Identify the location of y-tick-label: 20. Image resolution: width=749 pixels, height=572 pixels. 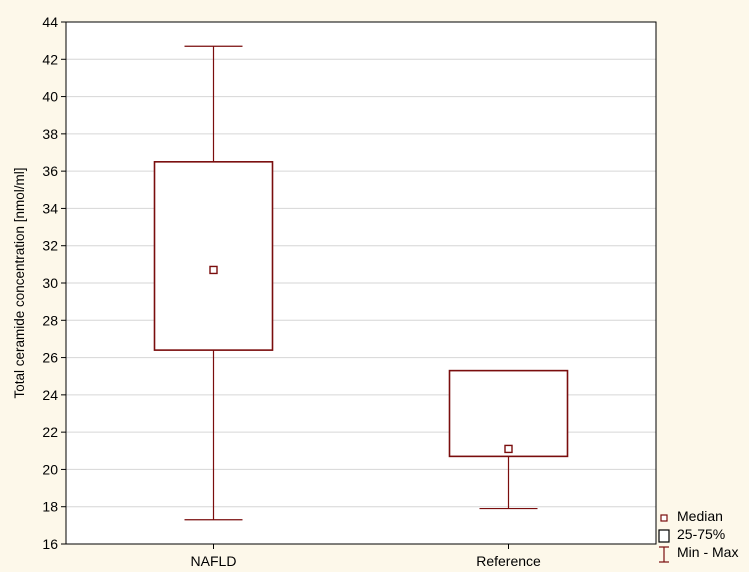
(50, 469).